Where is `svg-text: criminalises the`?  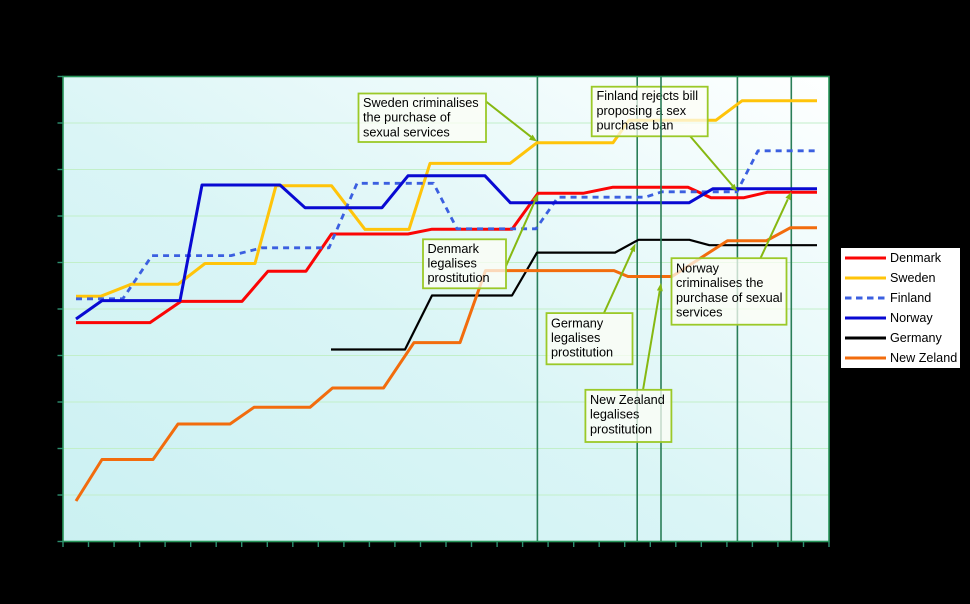
svg-text: criminalises the is located at coordinates (719, 283).